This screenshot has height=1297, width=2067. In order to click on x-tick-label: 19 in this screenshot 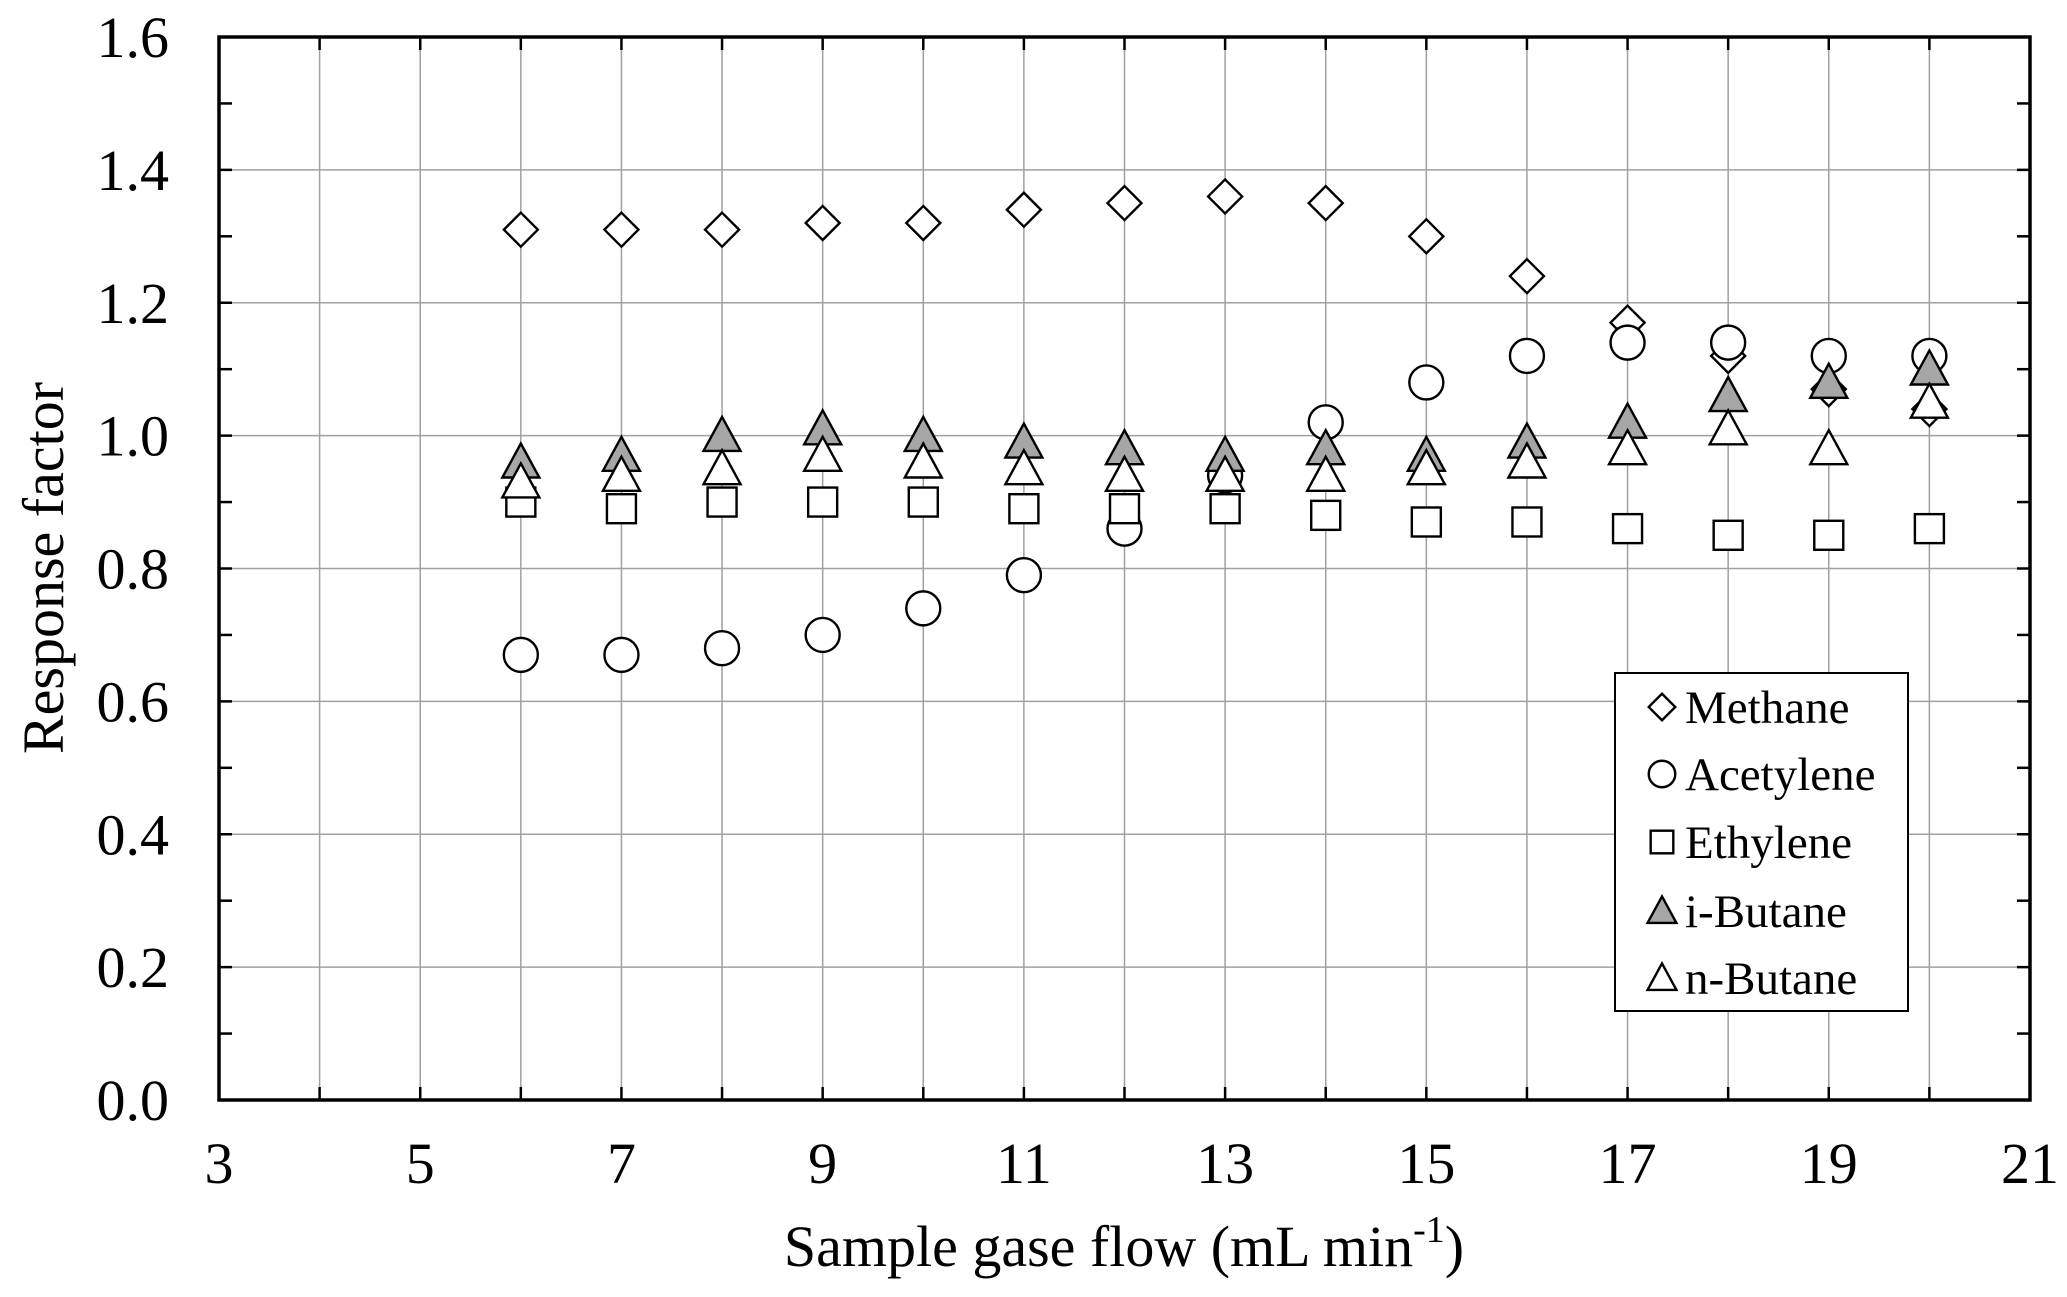, I will do `click(1829, 1163)`.